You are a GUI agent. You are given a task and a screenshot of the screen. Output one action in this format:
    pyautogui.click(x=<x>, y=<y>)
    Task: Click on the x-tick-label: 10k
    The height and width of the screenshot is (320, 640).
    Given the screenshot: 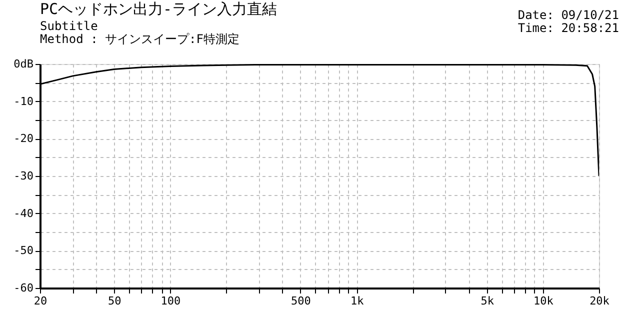 What is the action you would take?
    pyautogui.click(x=543, y=301)
    